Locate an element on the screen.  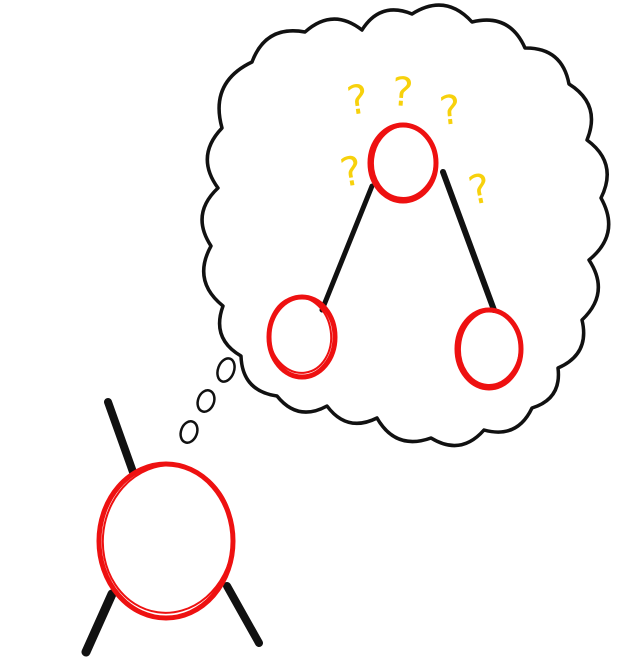
thinker-edge-top-left is located at coordinates (120, 437).